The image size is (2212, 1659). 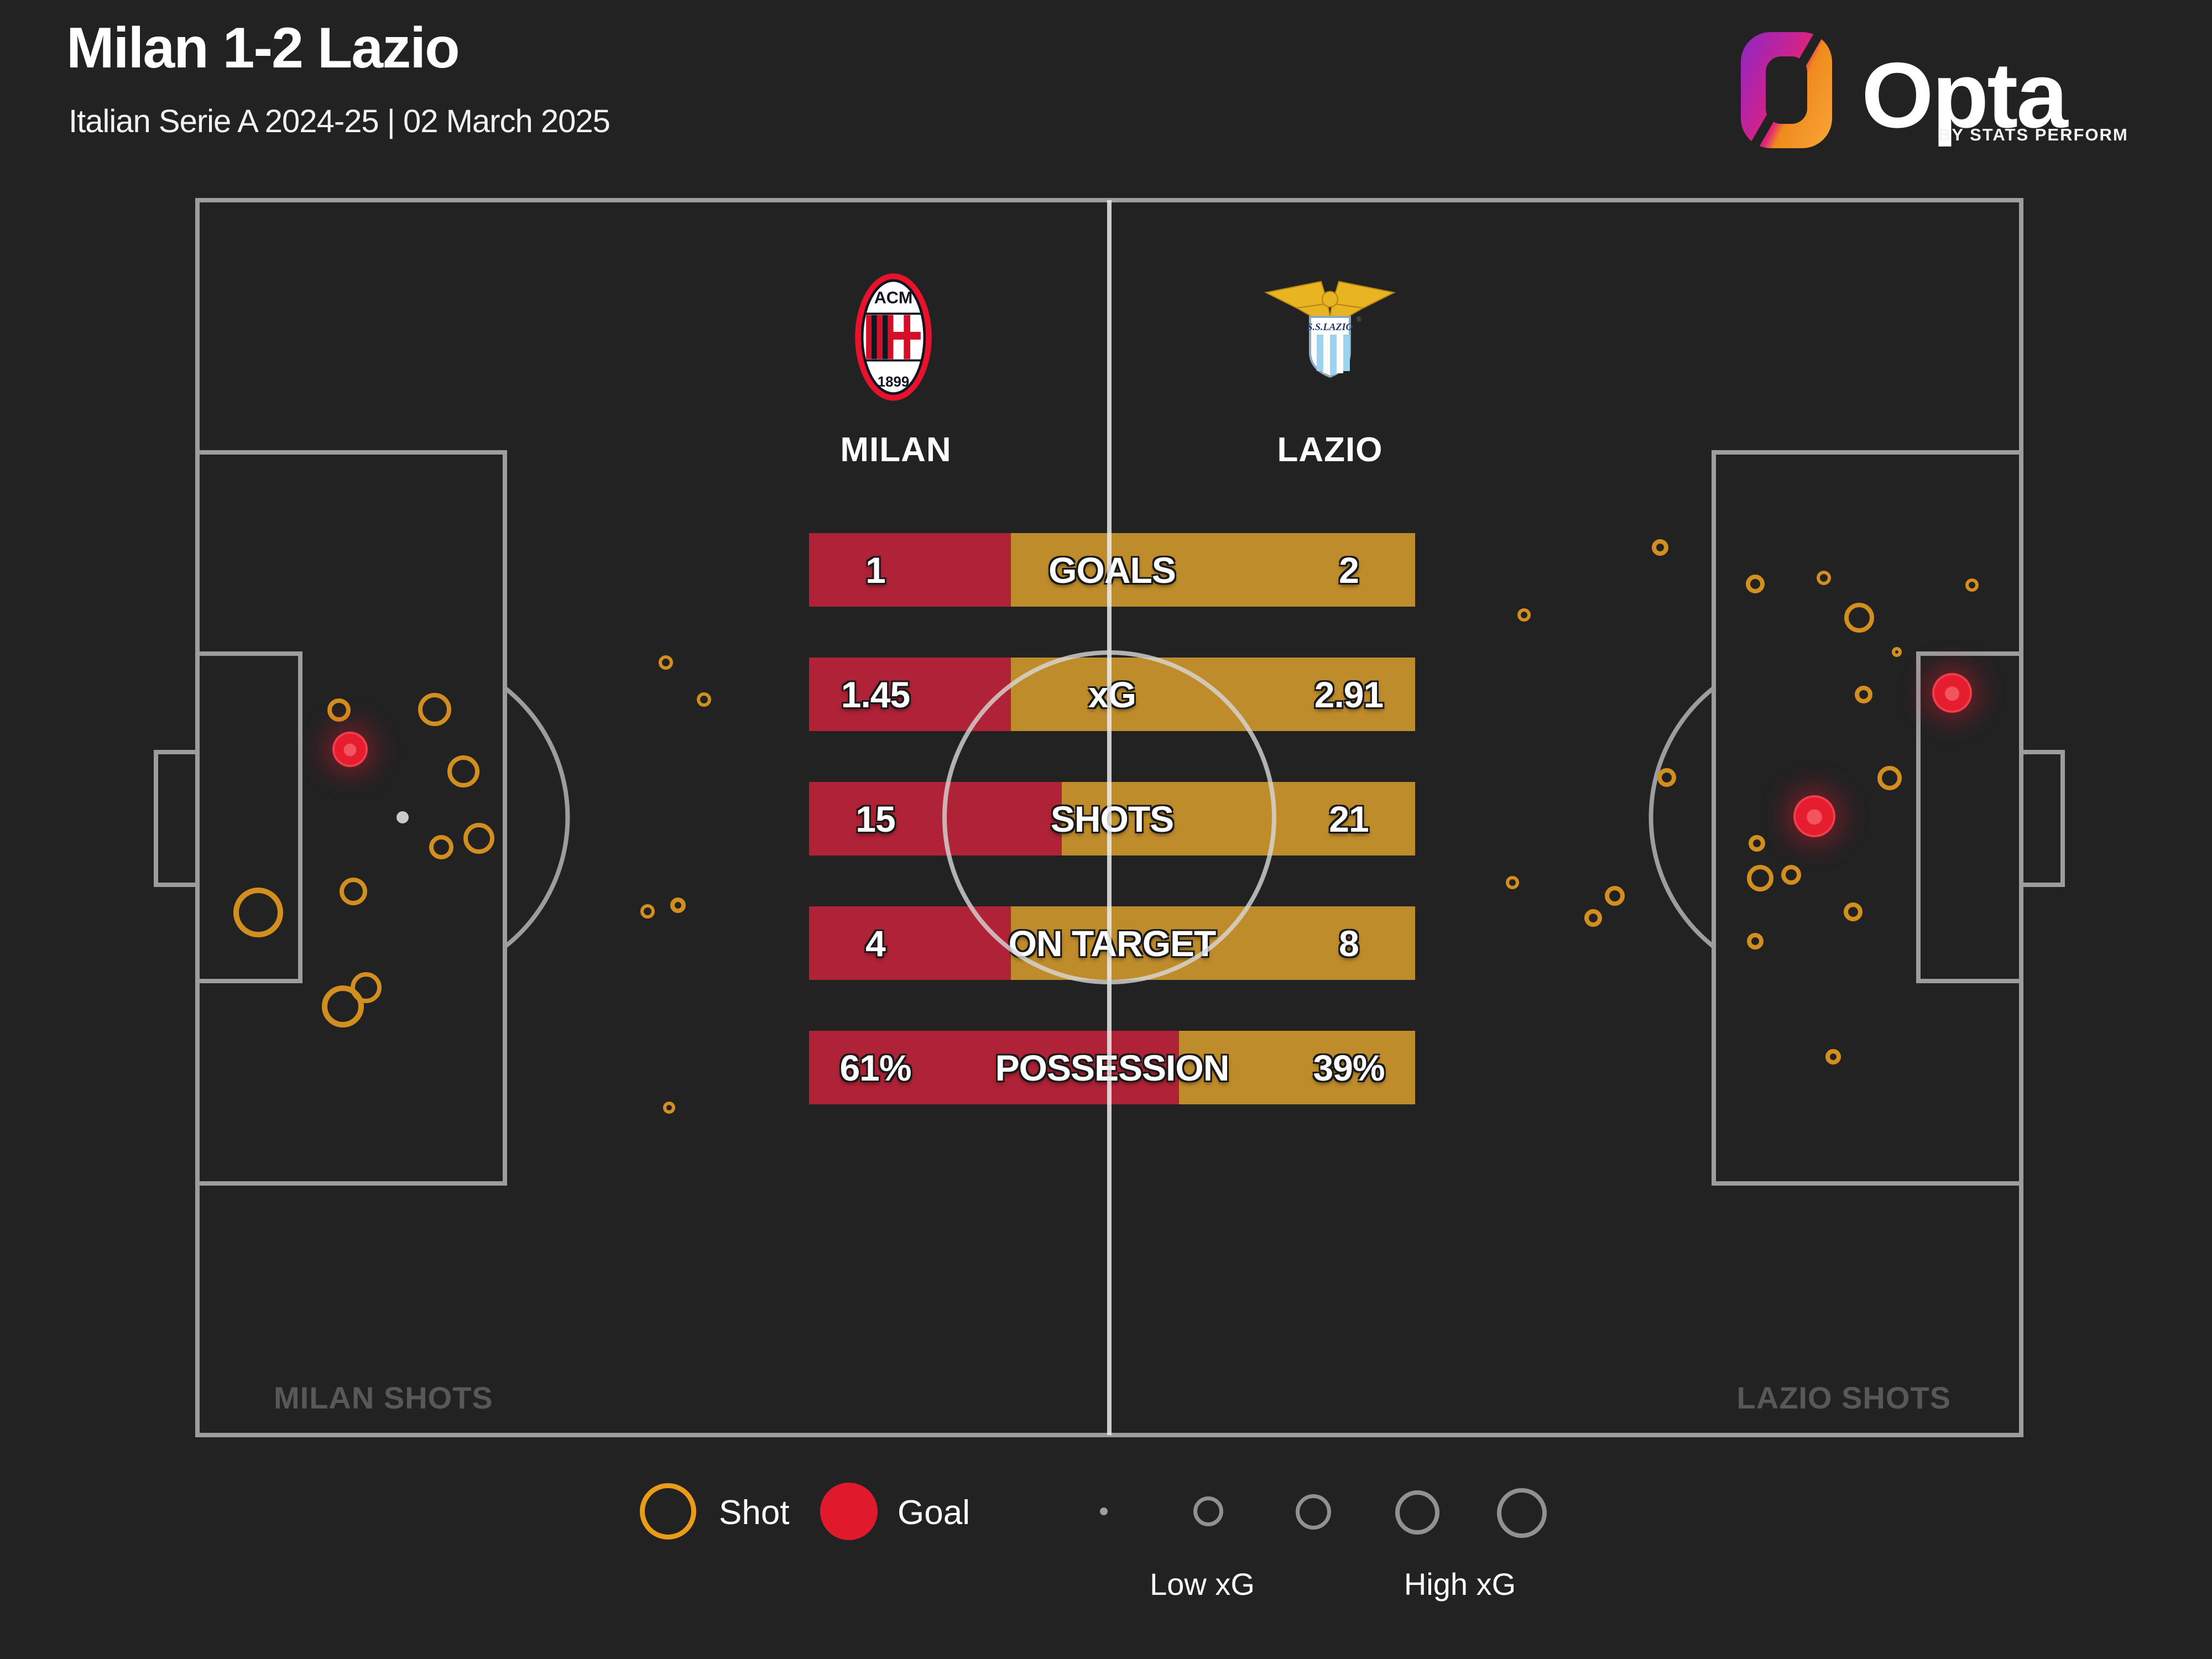 I want to click on stat-label: xG, so click(x=1112, y=695).